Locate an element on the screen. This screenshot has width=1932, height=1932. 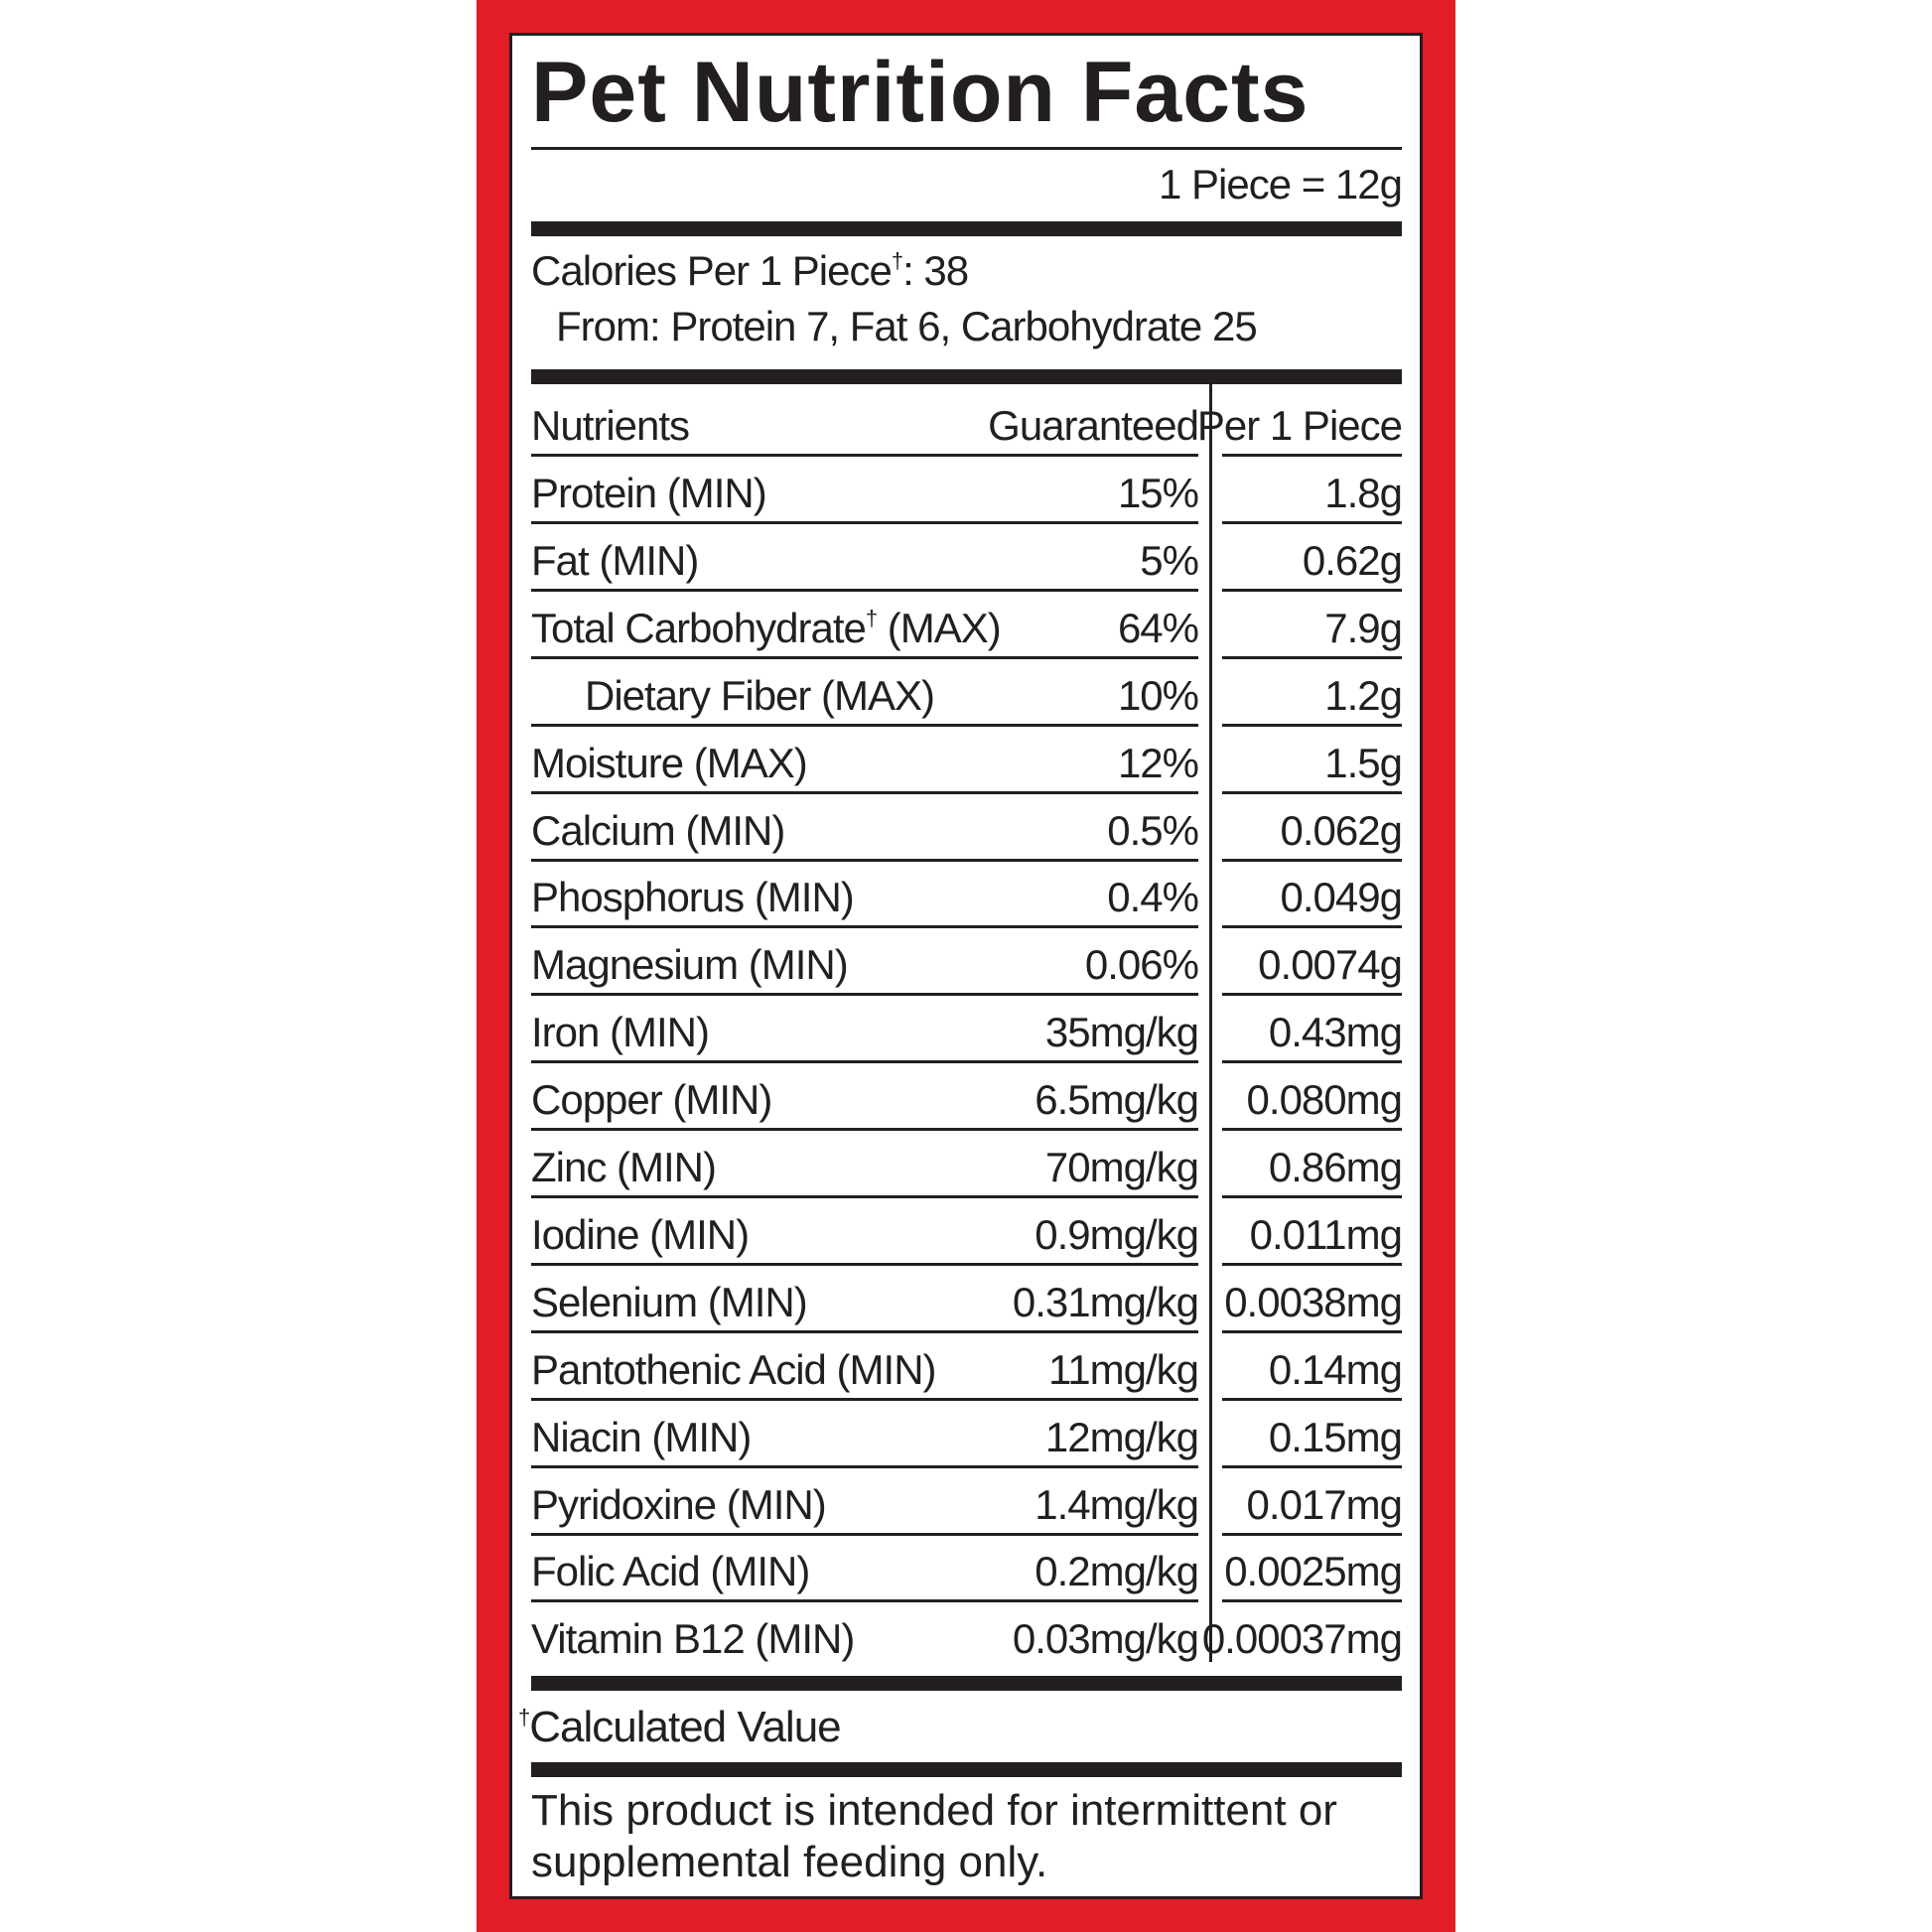
table-row: Niacin (MIN) 12mg/kg 0.15mg is located at coordinates (967, 1435).